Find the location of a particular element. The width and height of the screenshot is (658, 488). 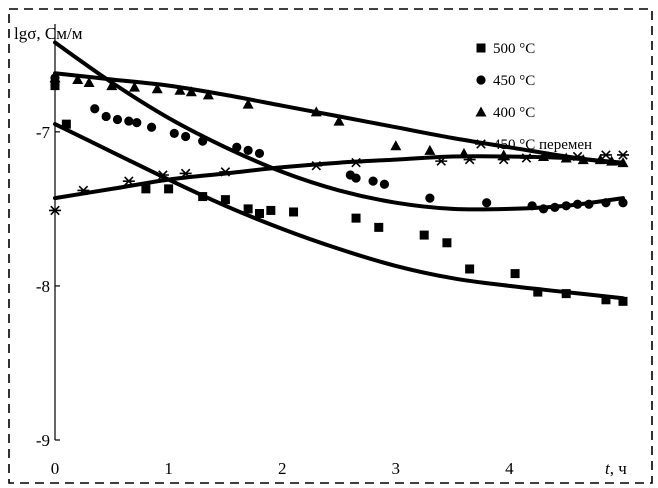

x-tick-label-2: 2 is located at coordinates (282, 468).